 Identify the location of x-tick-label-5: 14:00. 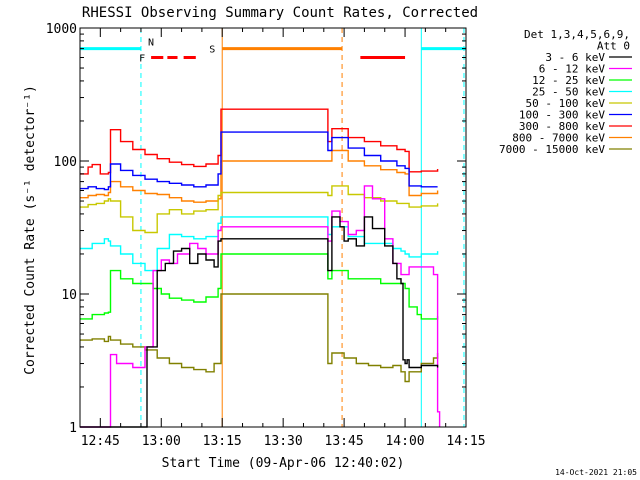
(404, 441).